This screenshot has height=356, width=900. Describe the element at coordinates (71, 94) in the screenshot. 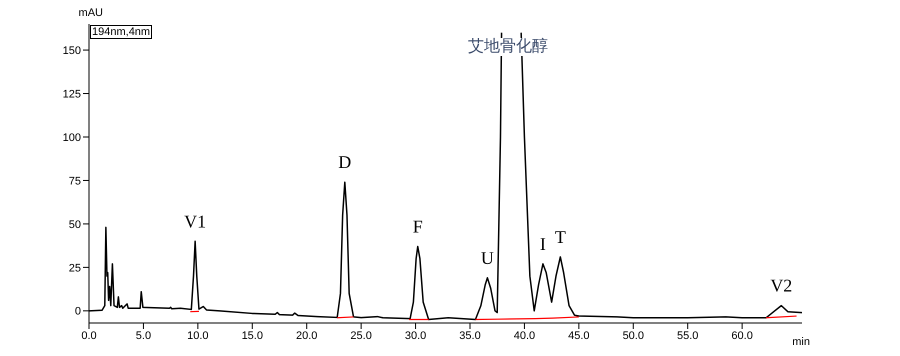

I see `y-tick-label: 125` at that location.